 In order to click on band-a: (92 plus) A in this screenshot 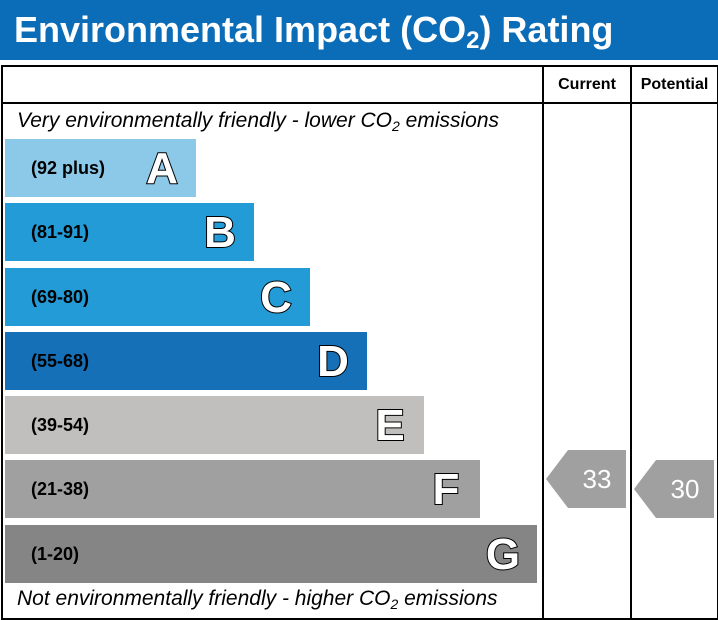, I will do `click(100, 168)`.